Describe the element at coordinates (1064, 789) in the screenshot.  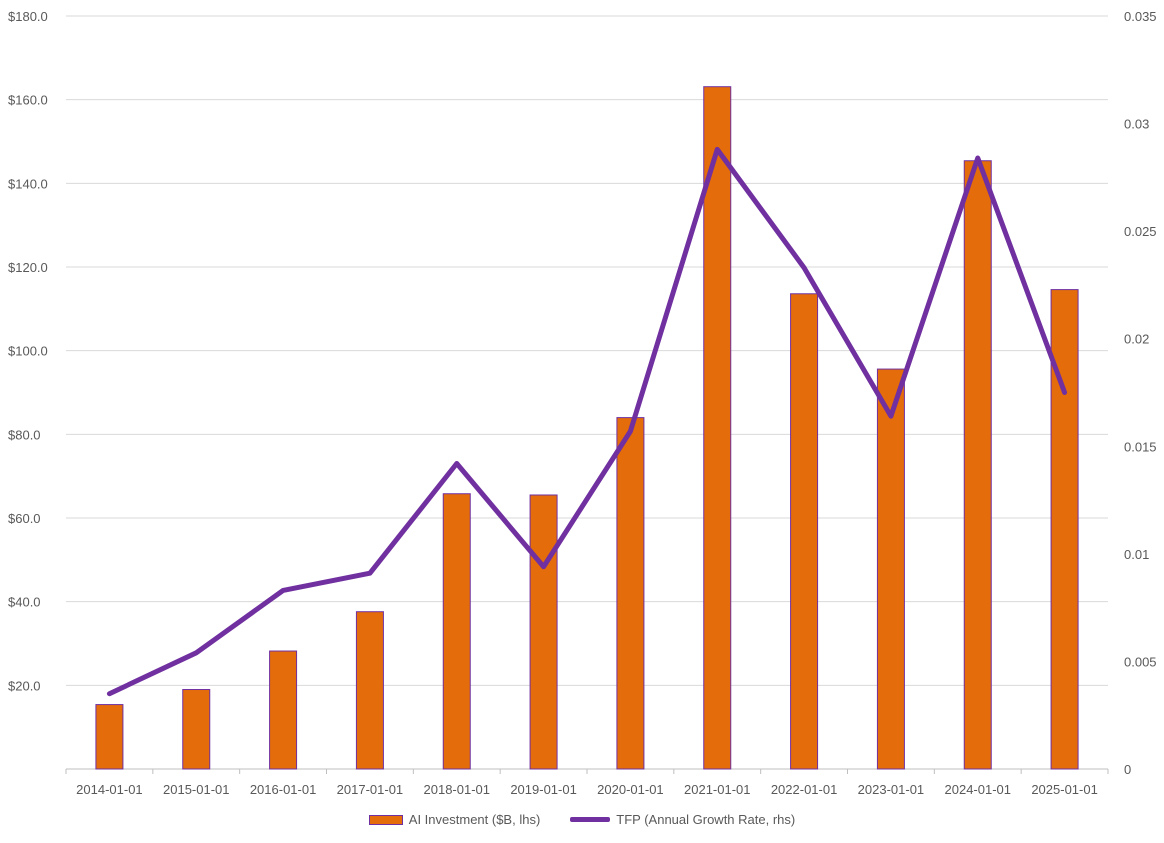
I see `x-tick-label: 2025-01-01` at that location.